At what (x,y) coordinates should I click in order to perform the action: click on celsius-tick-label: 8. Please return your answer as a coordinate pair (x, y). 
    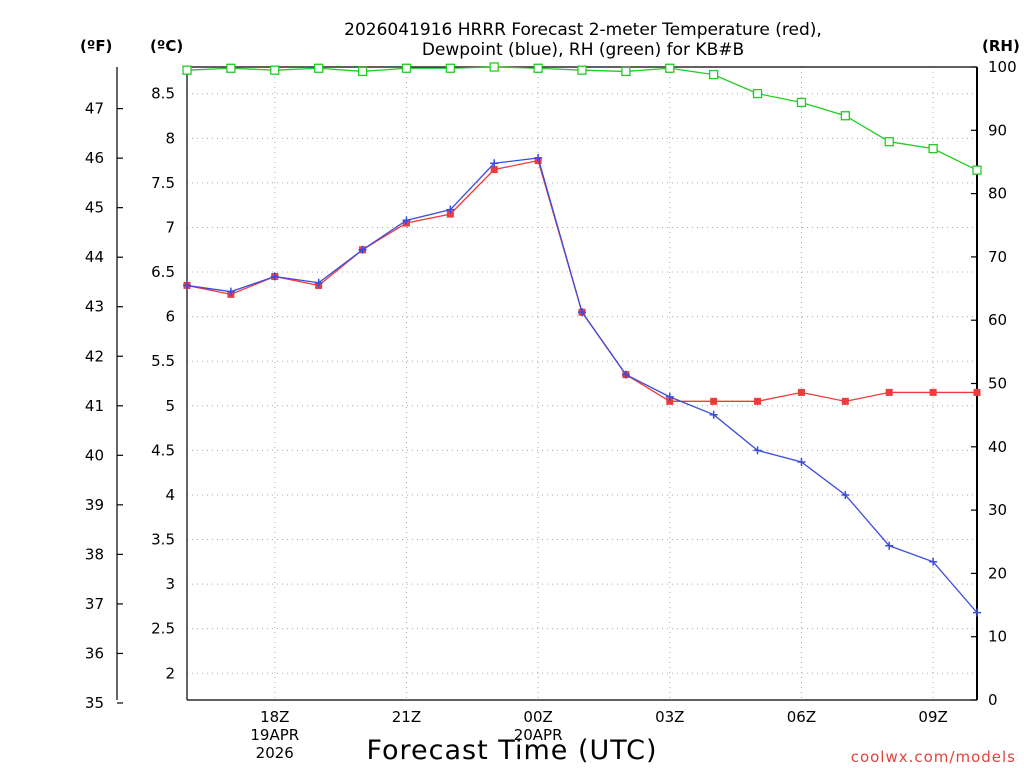
    Looking at the image, I should click on (170, 138).